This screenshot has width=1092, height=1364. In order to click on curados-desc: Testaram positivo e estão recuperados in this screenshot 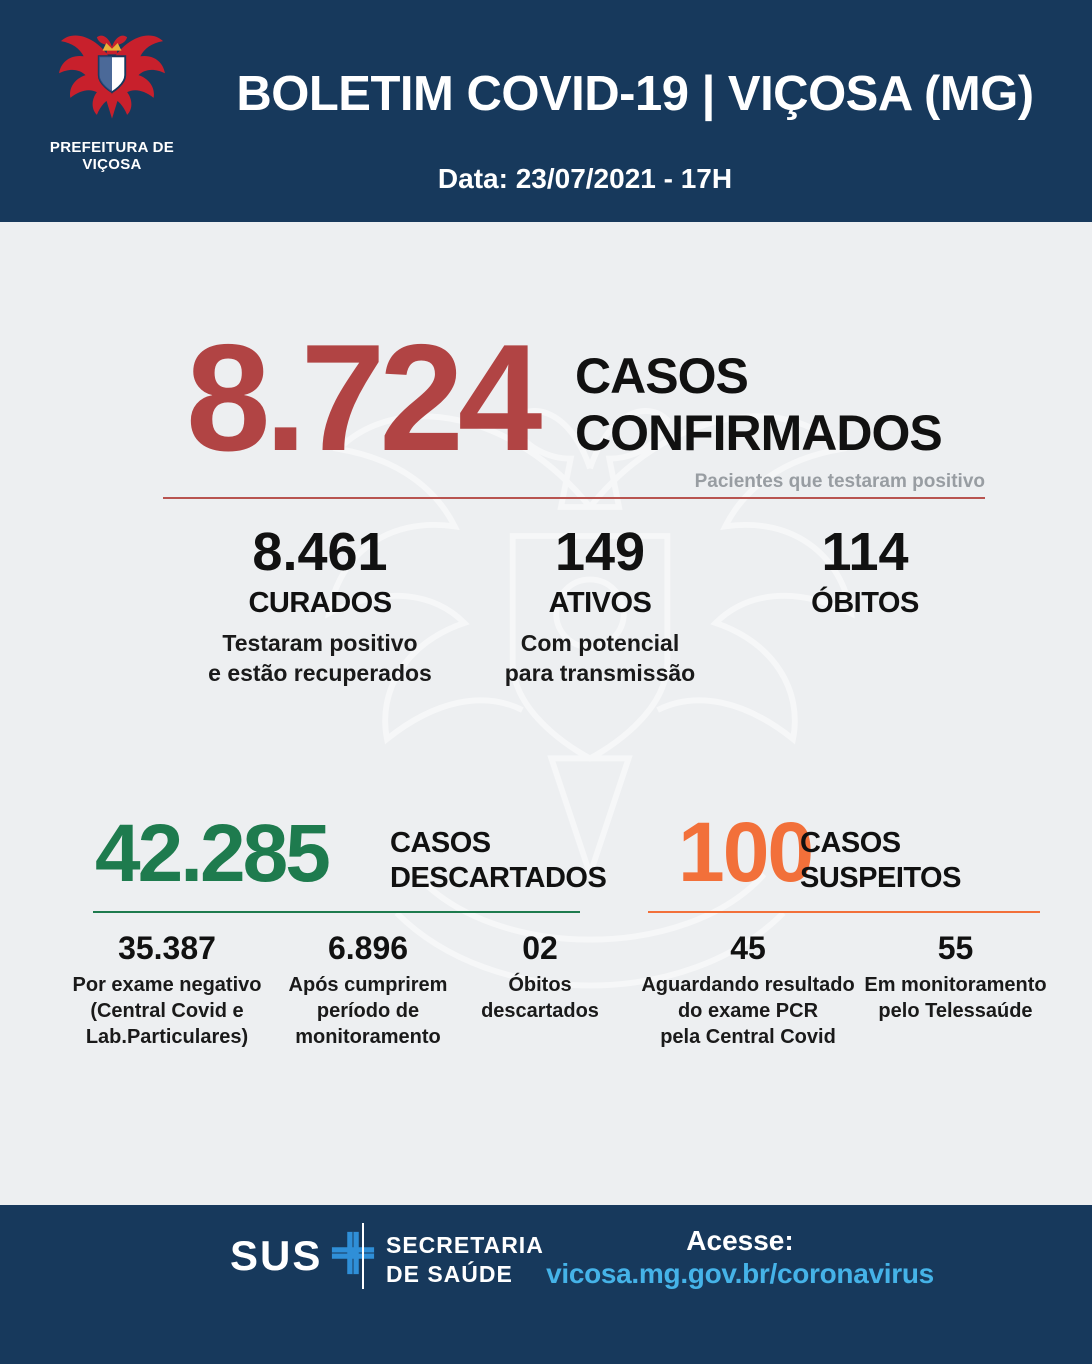, I will do `click(320, 658)`.